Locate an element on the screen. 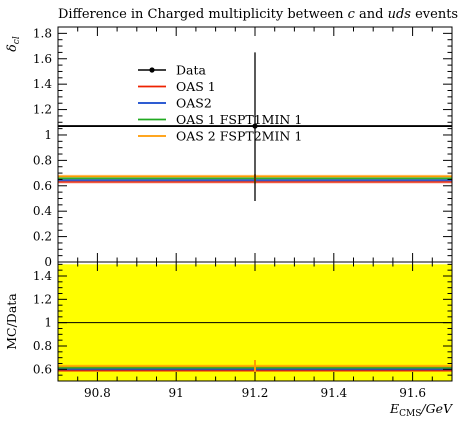 The height and width of the screenshot is (421, 467). ratio-ytick-label-2: 1 is located at coordinates (48, 323).